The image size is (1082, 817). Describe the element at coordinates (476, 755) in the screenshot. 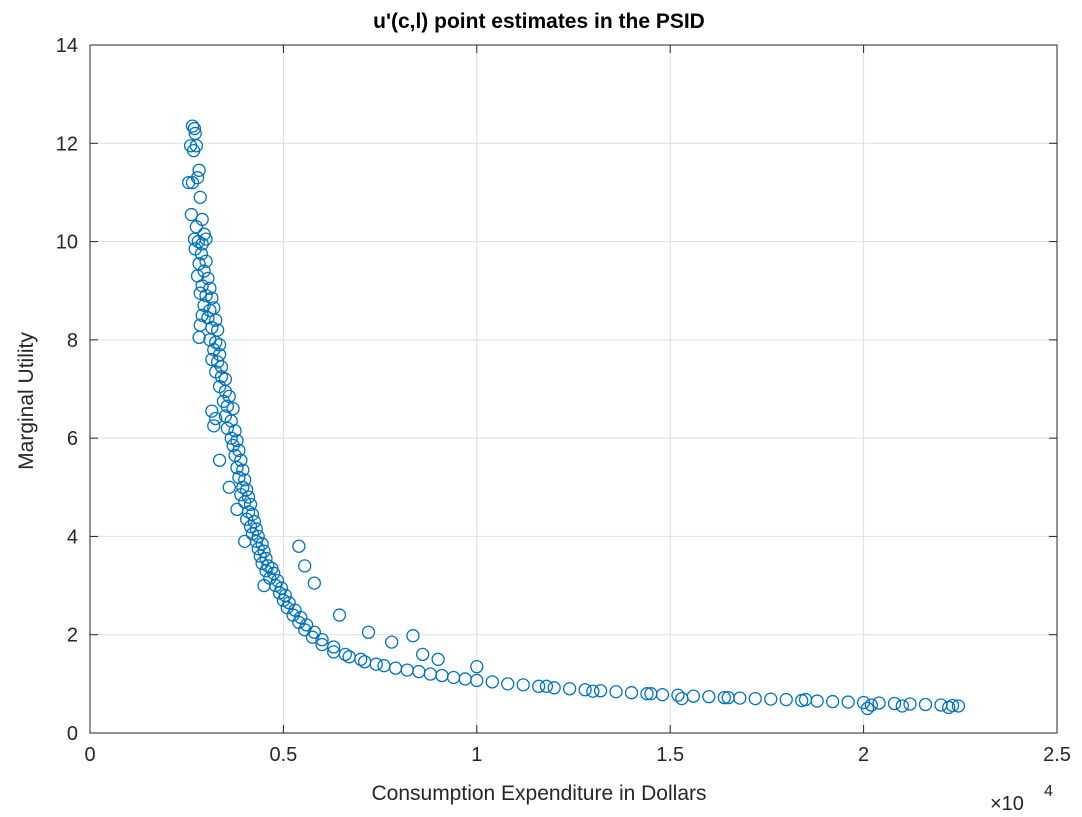

I see `x-tick-label: 1` at that location.